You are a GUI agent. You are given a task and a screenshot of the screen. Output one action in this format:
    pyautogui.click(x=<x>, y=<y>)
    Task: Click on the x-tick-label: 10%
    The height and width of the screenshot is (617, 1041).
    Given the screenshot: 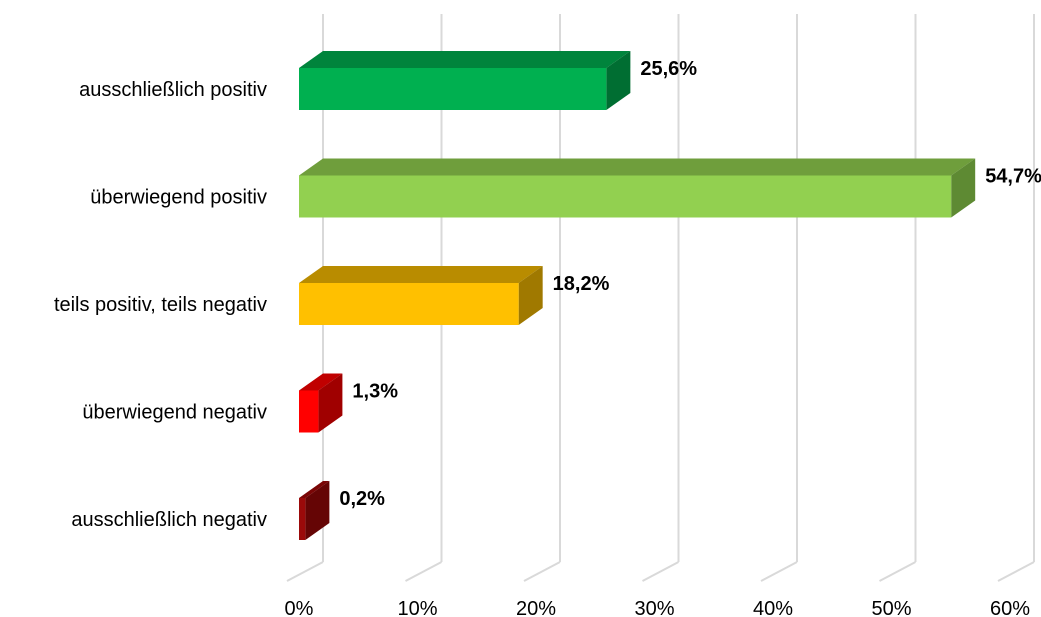 What is the action you would take?
    pyautogui.click(x=417, y=607)
    